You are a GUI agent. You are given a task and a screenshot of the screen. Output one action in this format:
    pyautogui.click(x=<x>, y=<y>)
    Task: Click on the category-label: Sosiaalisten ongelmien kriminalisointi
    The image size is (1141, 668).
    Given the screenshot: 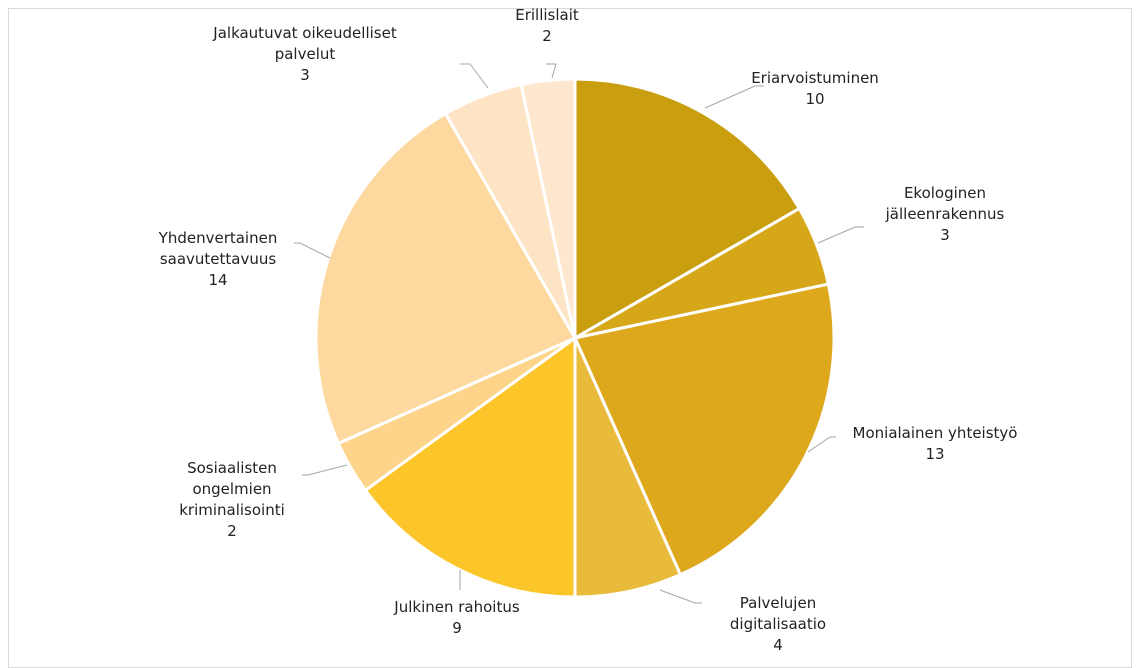 What is the action you would take?
    pyautogui.click(x=232, y=489)
    